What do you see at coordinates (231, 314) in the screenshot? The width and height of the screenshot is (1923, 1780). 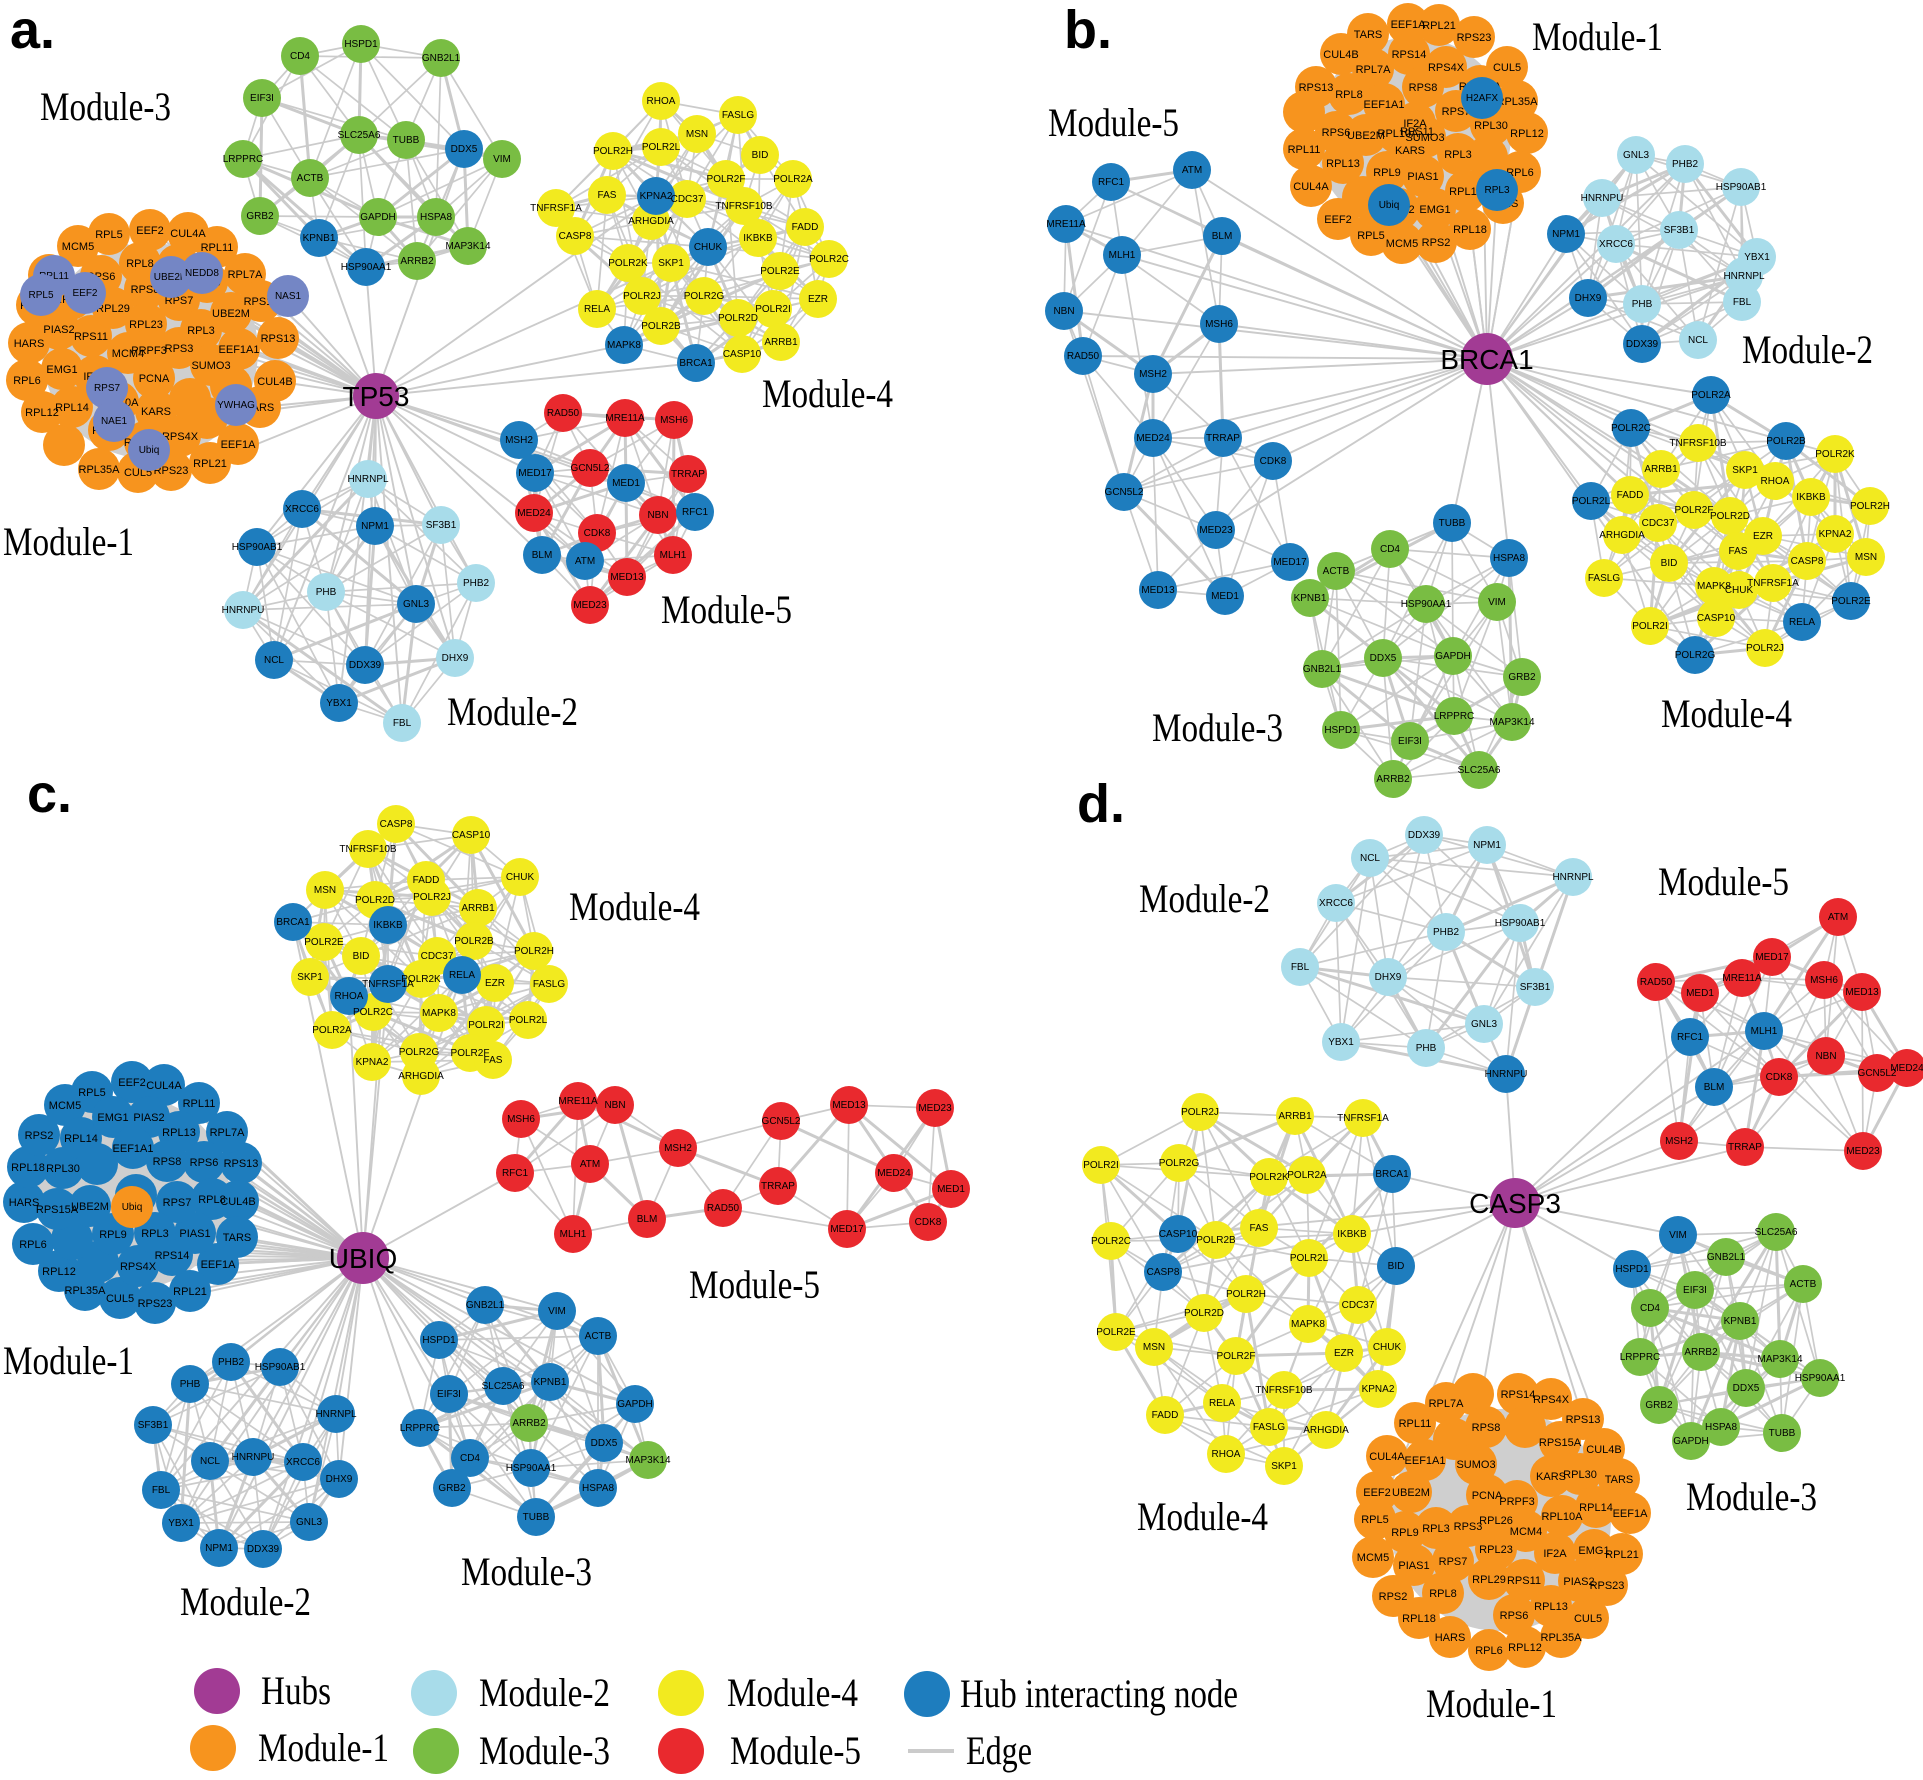 I see `svg-text: UBE2M` at bounding box center [231, 314].